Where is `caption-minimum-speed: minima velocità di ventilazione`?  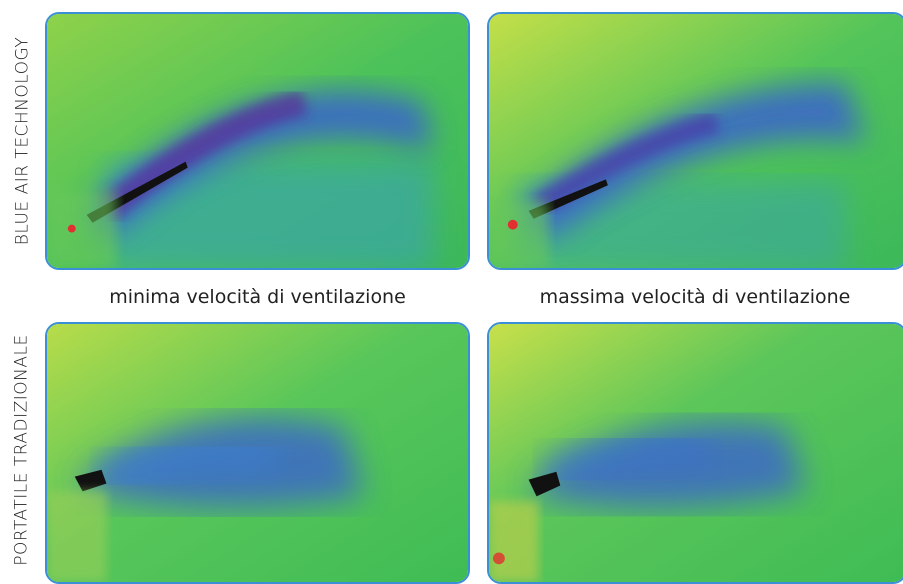 caption-minimum-speed: minima velocità di ventilazione is located at coordinates (257, 297).